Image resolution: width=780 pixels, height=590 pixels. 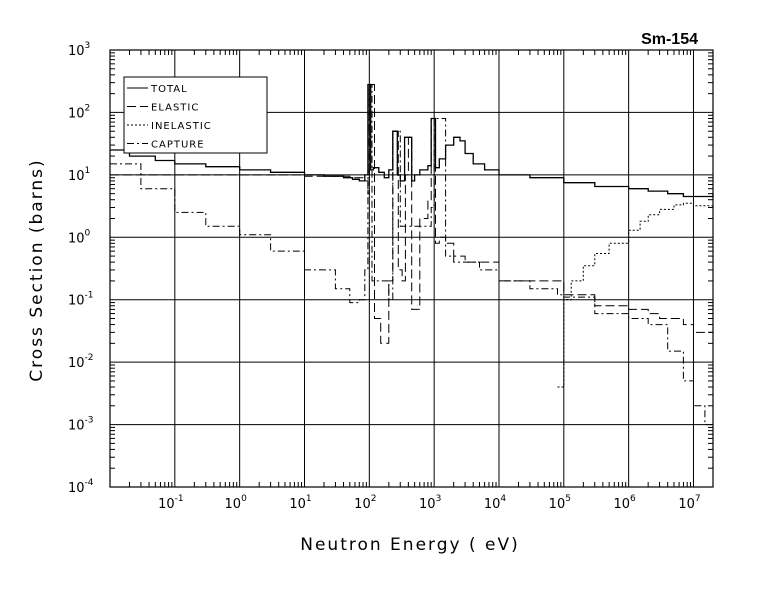 What do you see at coordinates (81, 300) in the screenshot?
I see `y-tick-label: 10⁻¹` at bounding box center [81, 300].